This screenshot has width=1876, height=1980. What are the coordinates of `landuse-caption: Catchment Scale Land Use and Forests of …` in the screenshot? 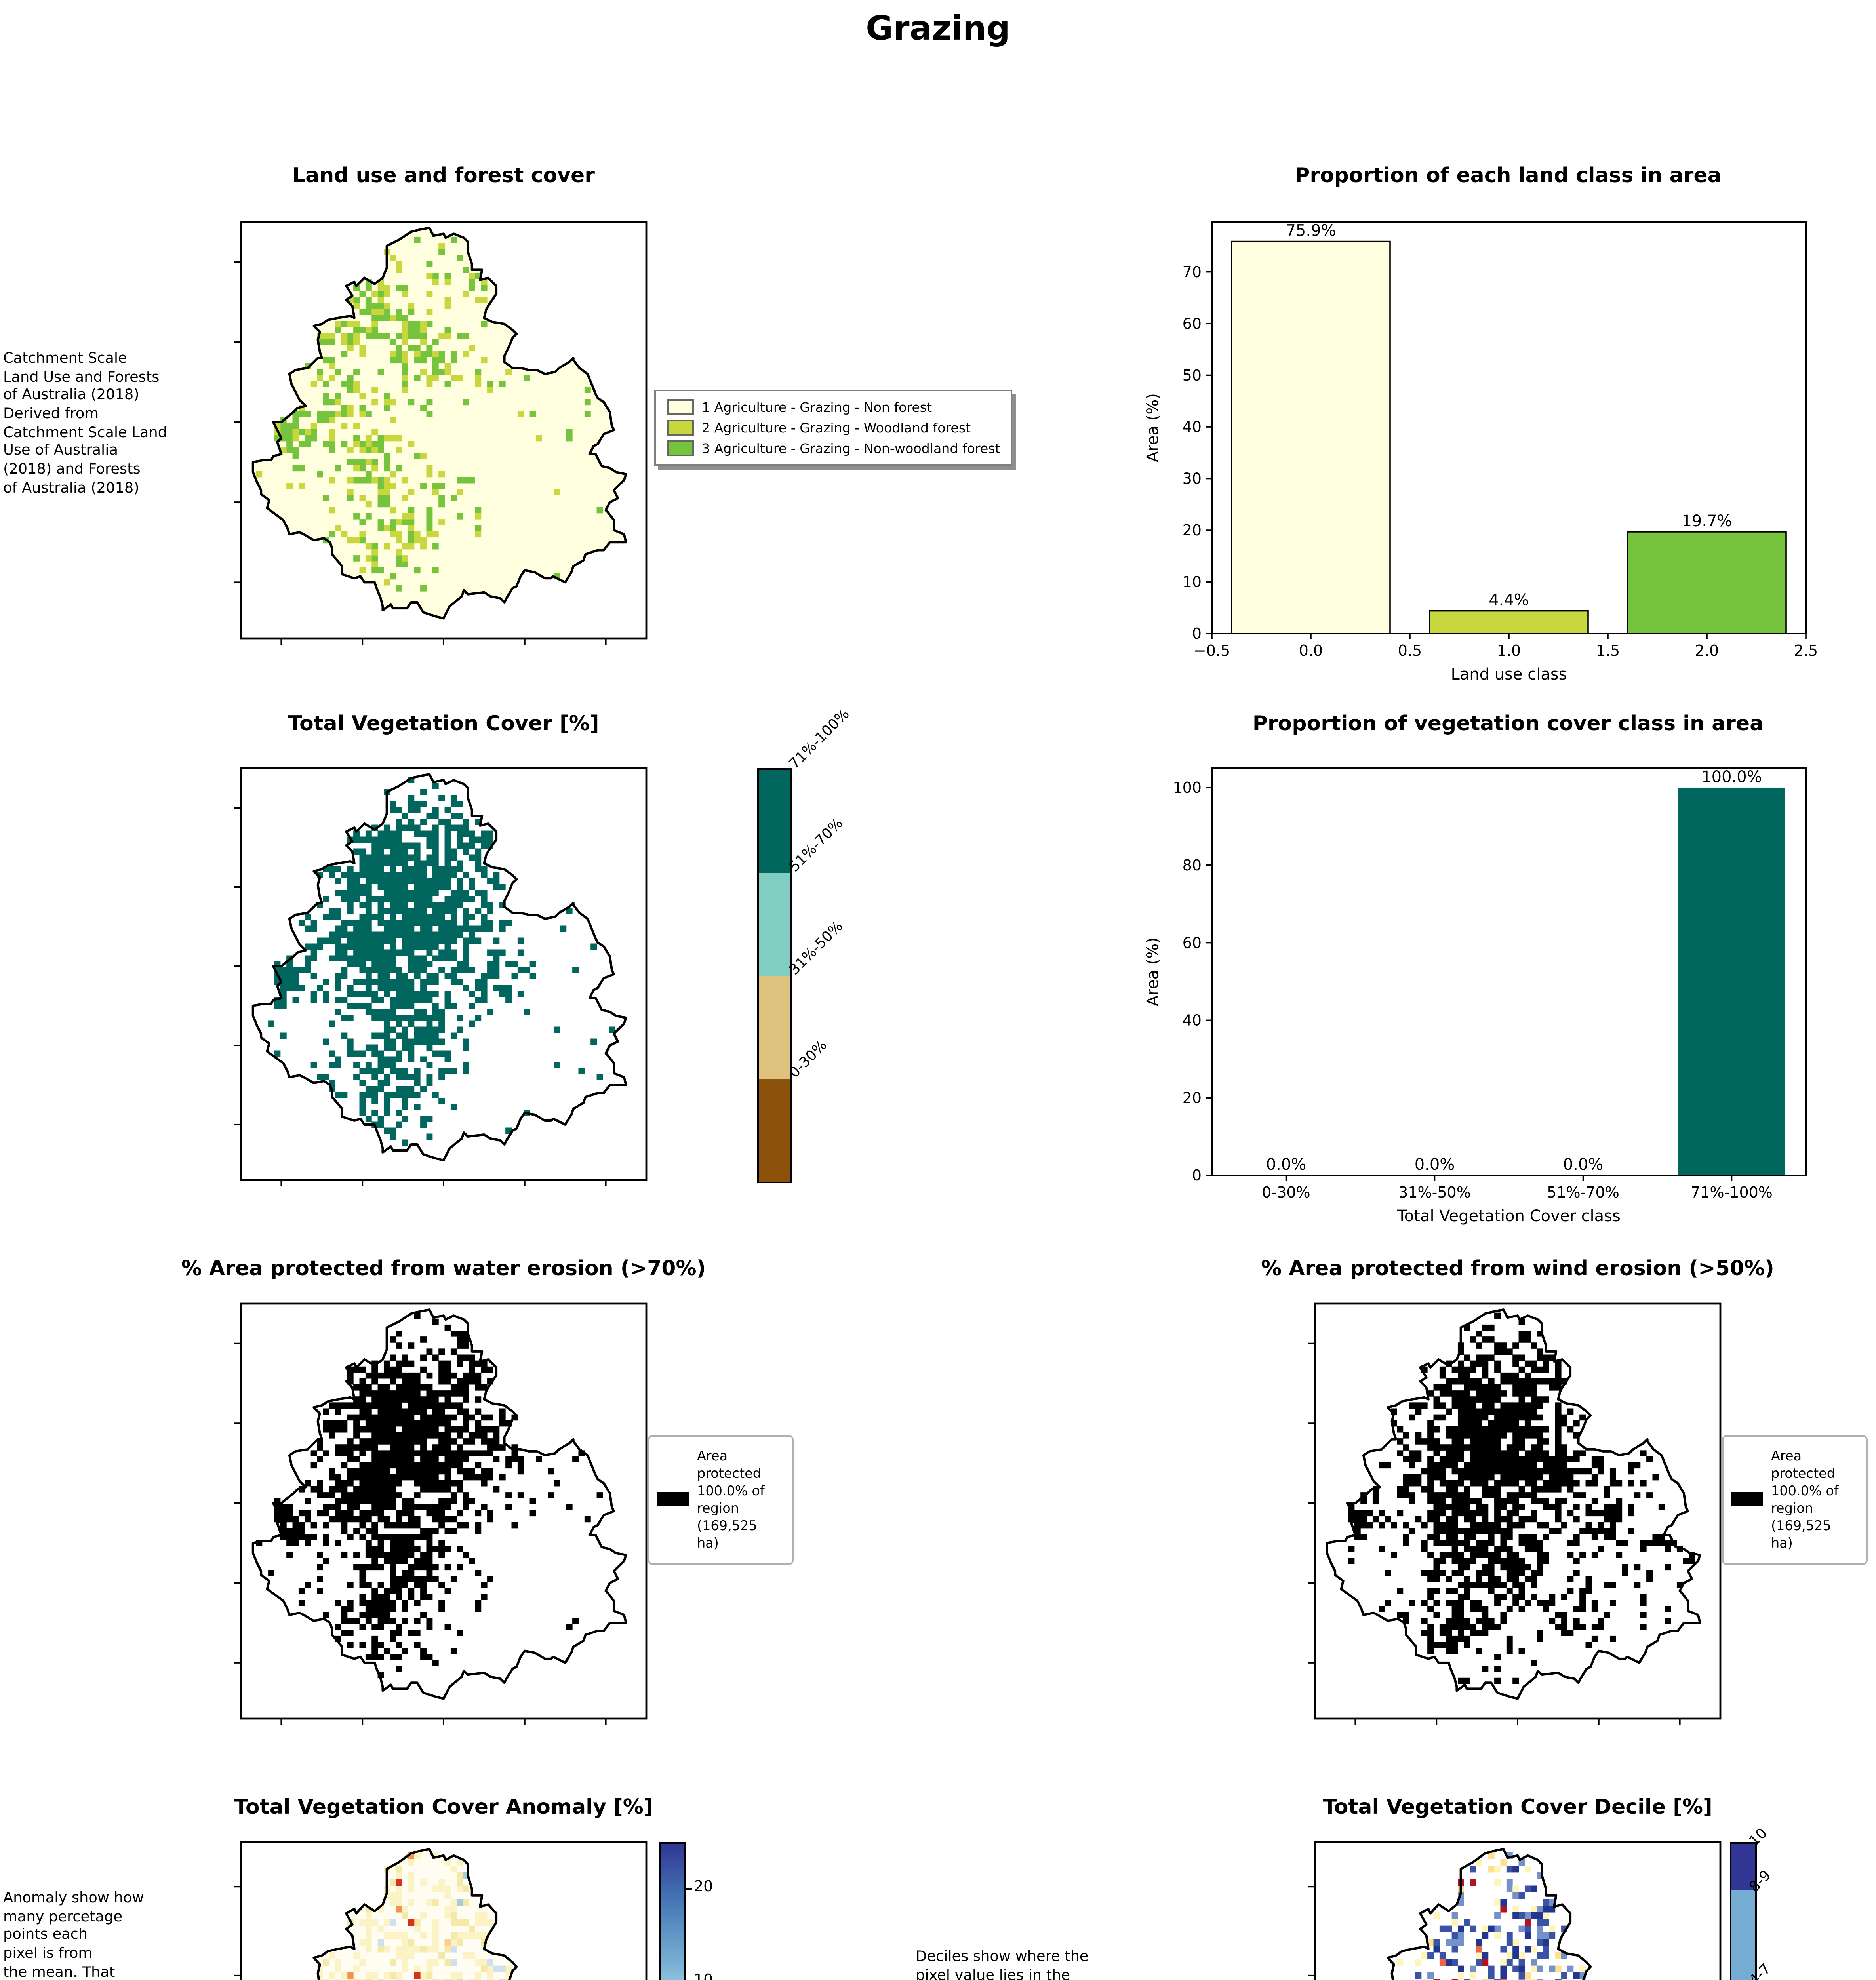 It's located at (85, 423).